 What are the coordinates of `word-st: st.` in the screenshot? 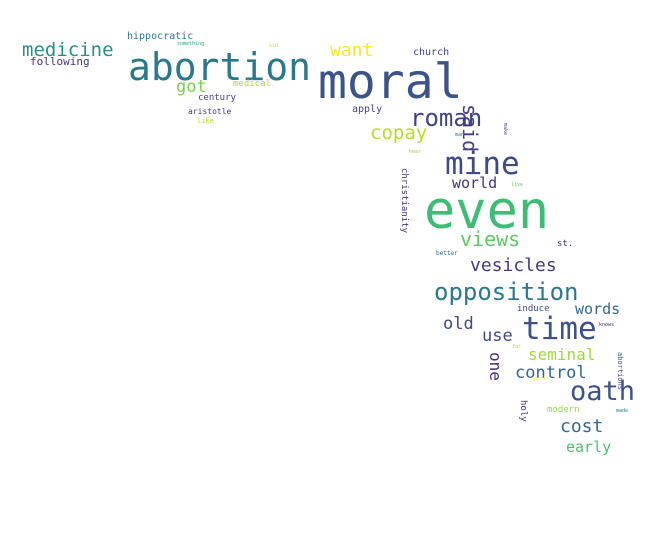 It's located at (565, 244).